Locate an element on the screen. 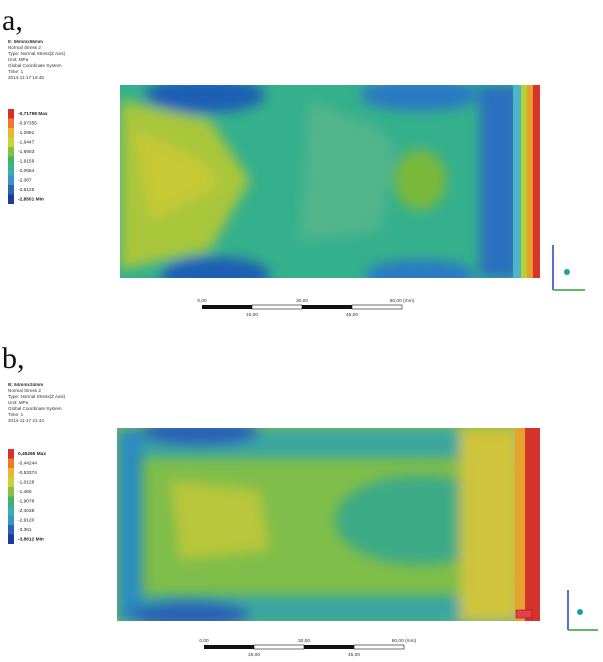 This screenshot has width=603, height=662. header-line: 2014-11-17 18:45 is located at coordinates (26, 77).